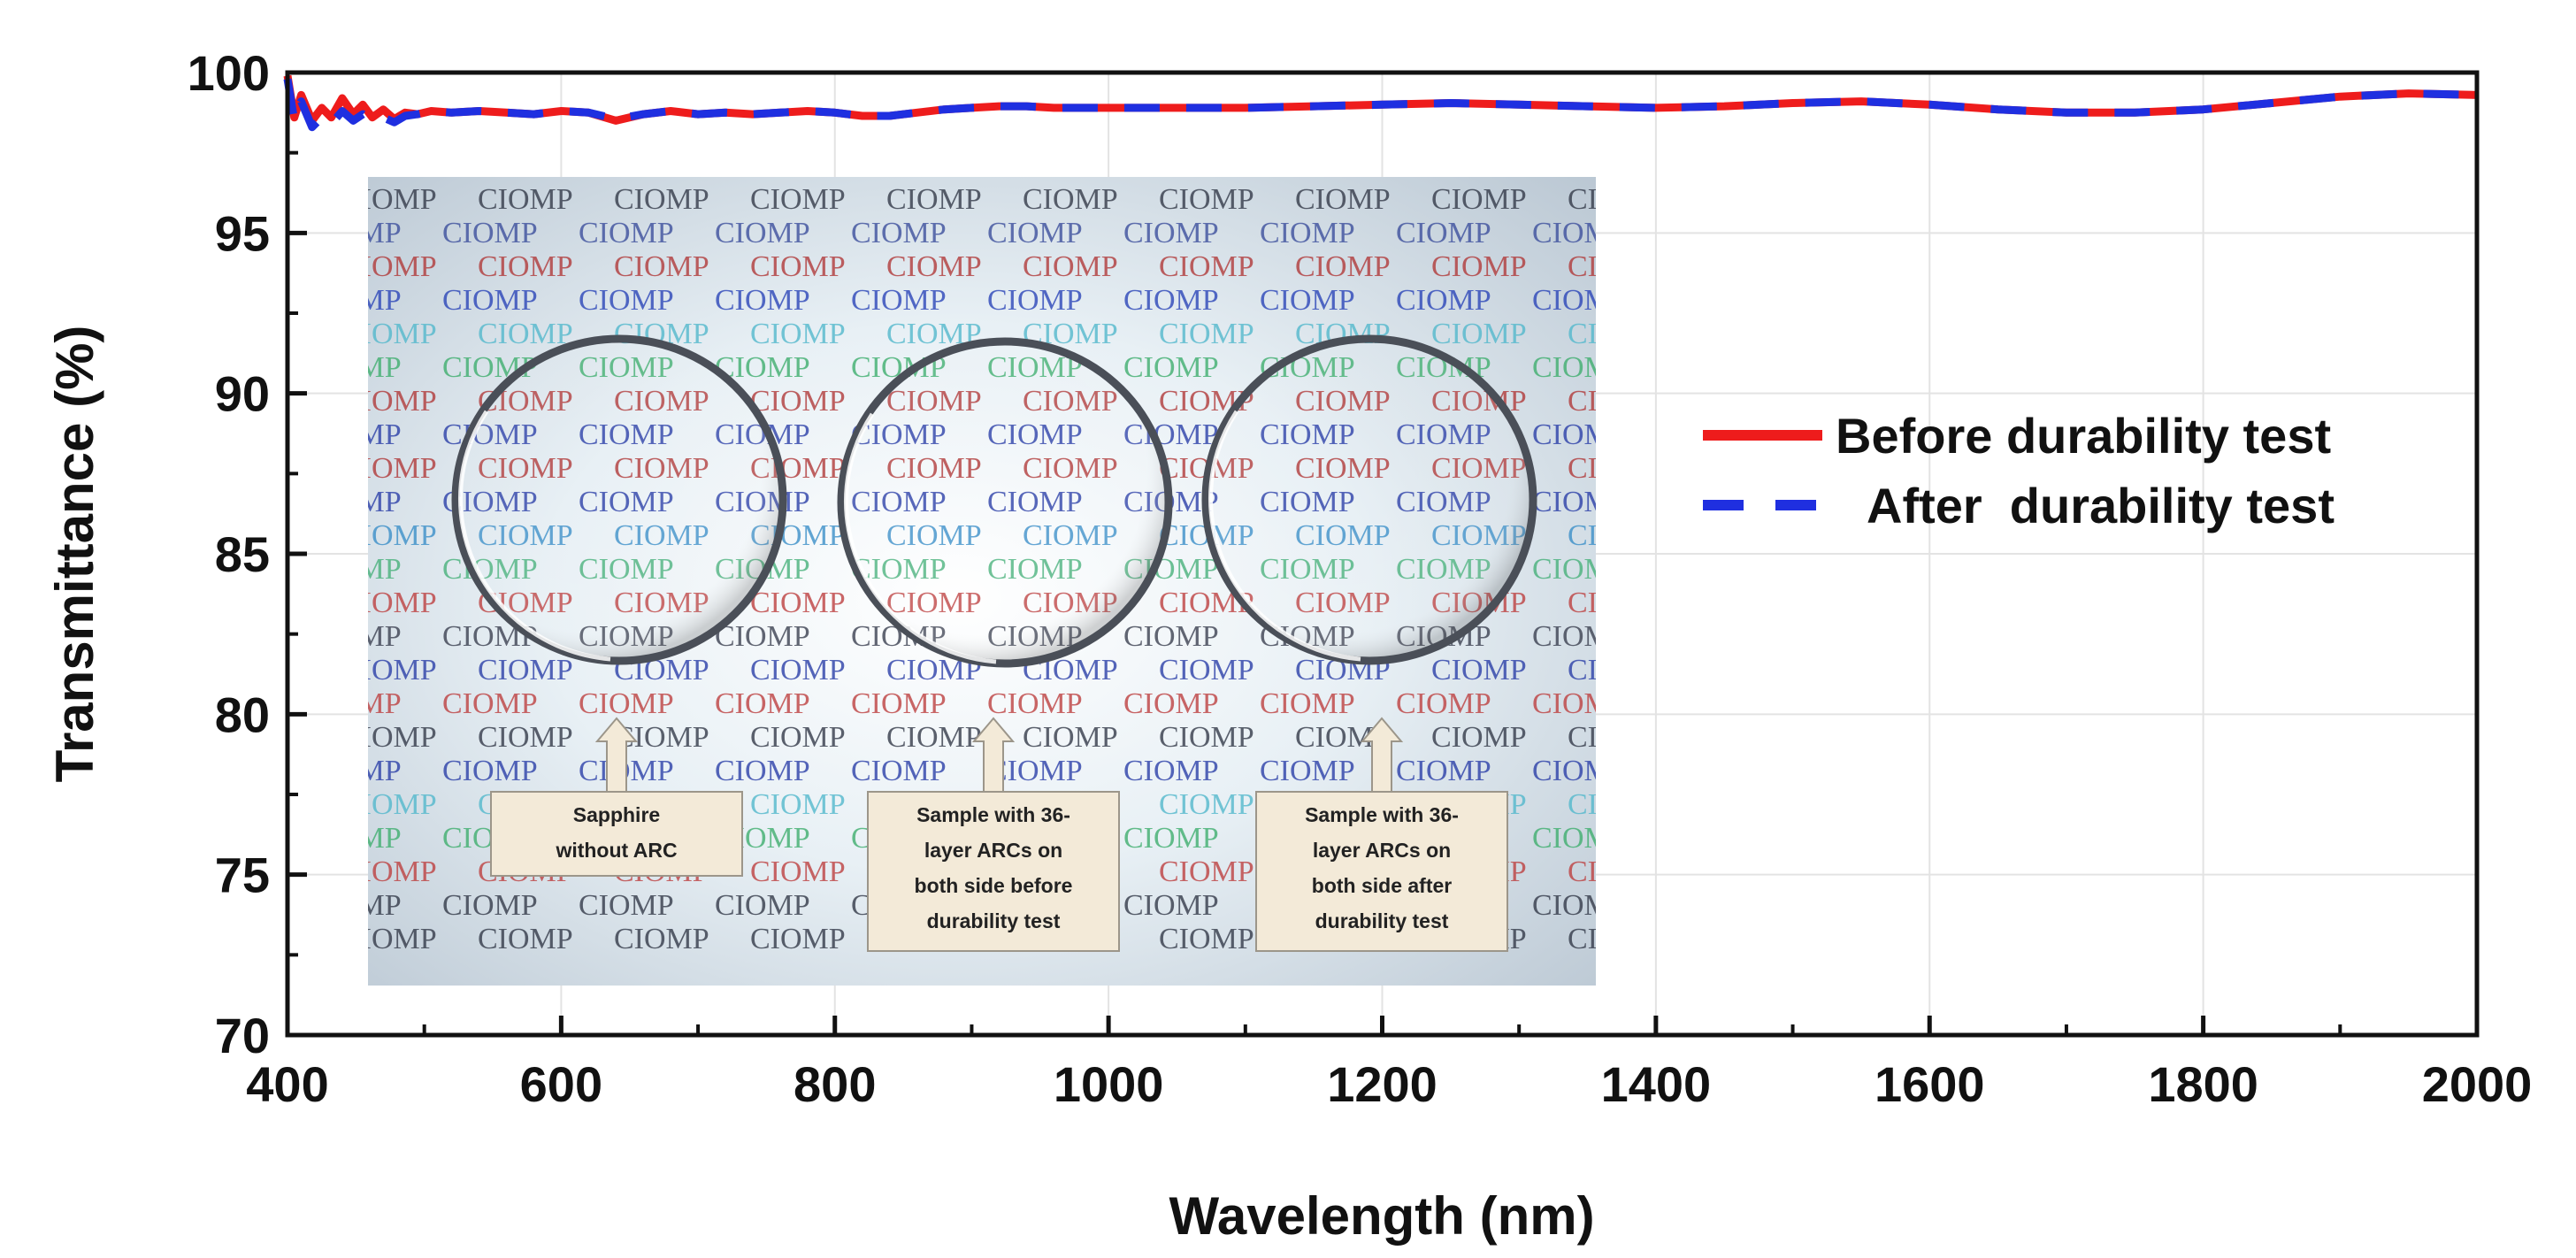 This screenshot has width=2576, height=1258. What do you see at coordinates (616, 834) in the screenshot?
I see `caption-box: Sapphire without ARC` at bounding box center [616, 834].